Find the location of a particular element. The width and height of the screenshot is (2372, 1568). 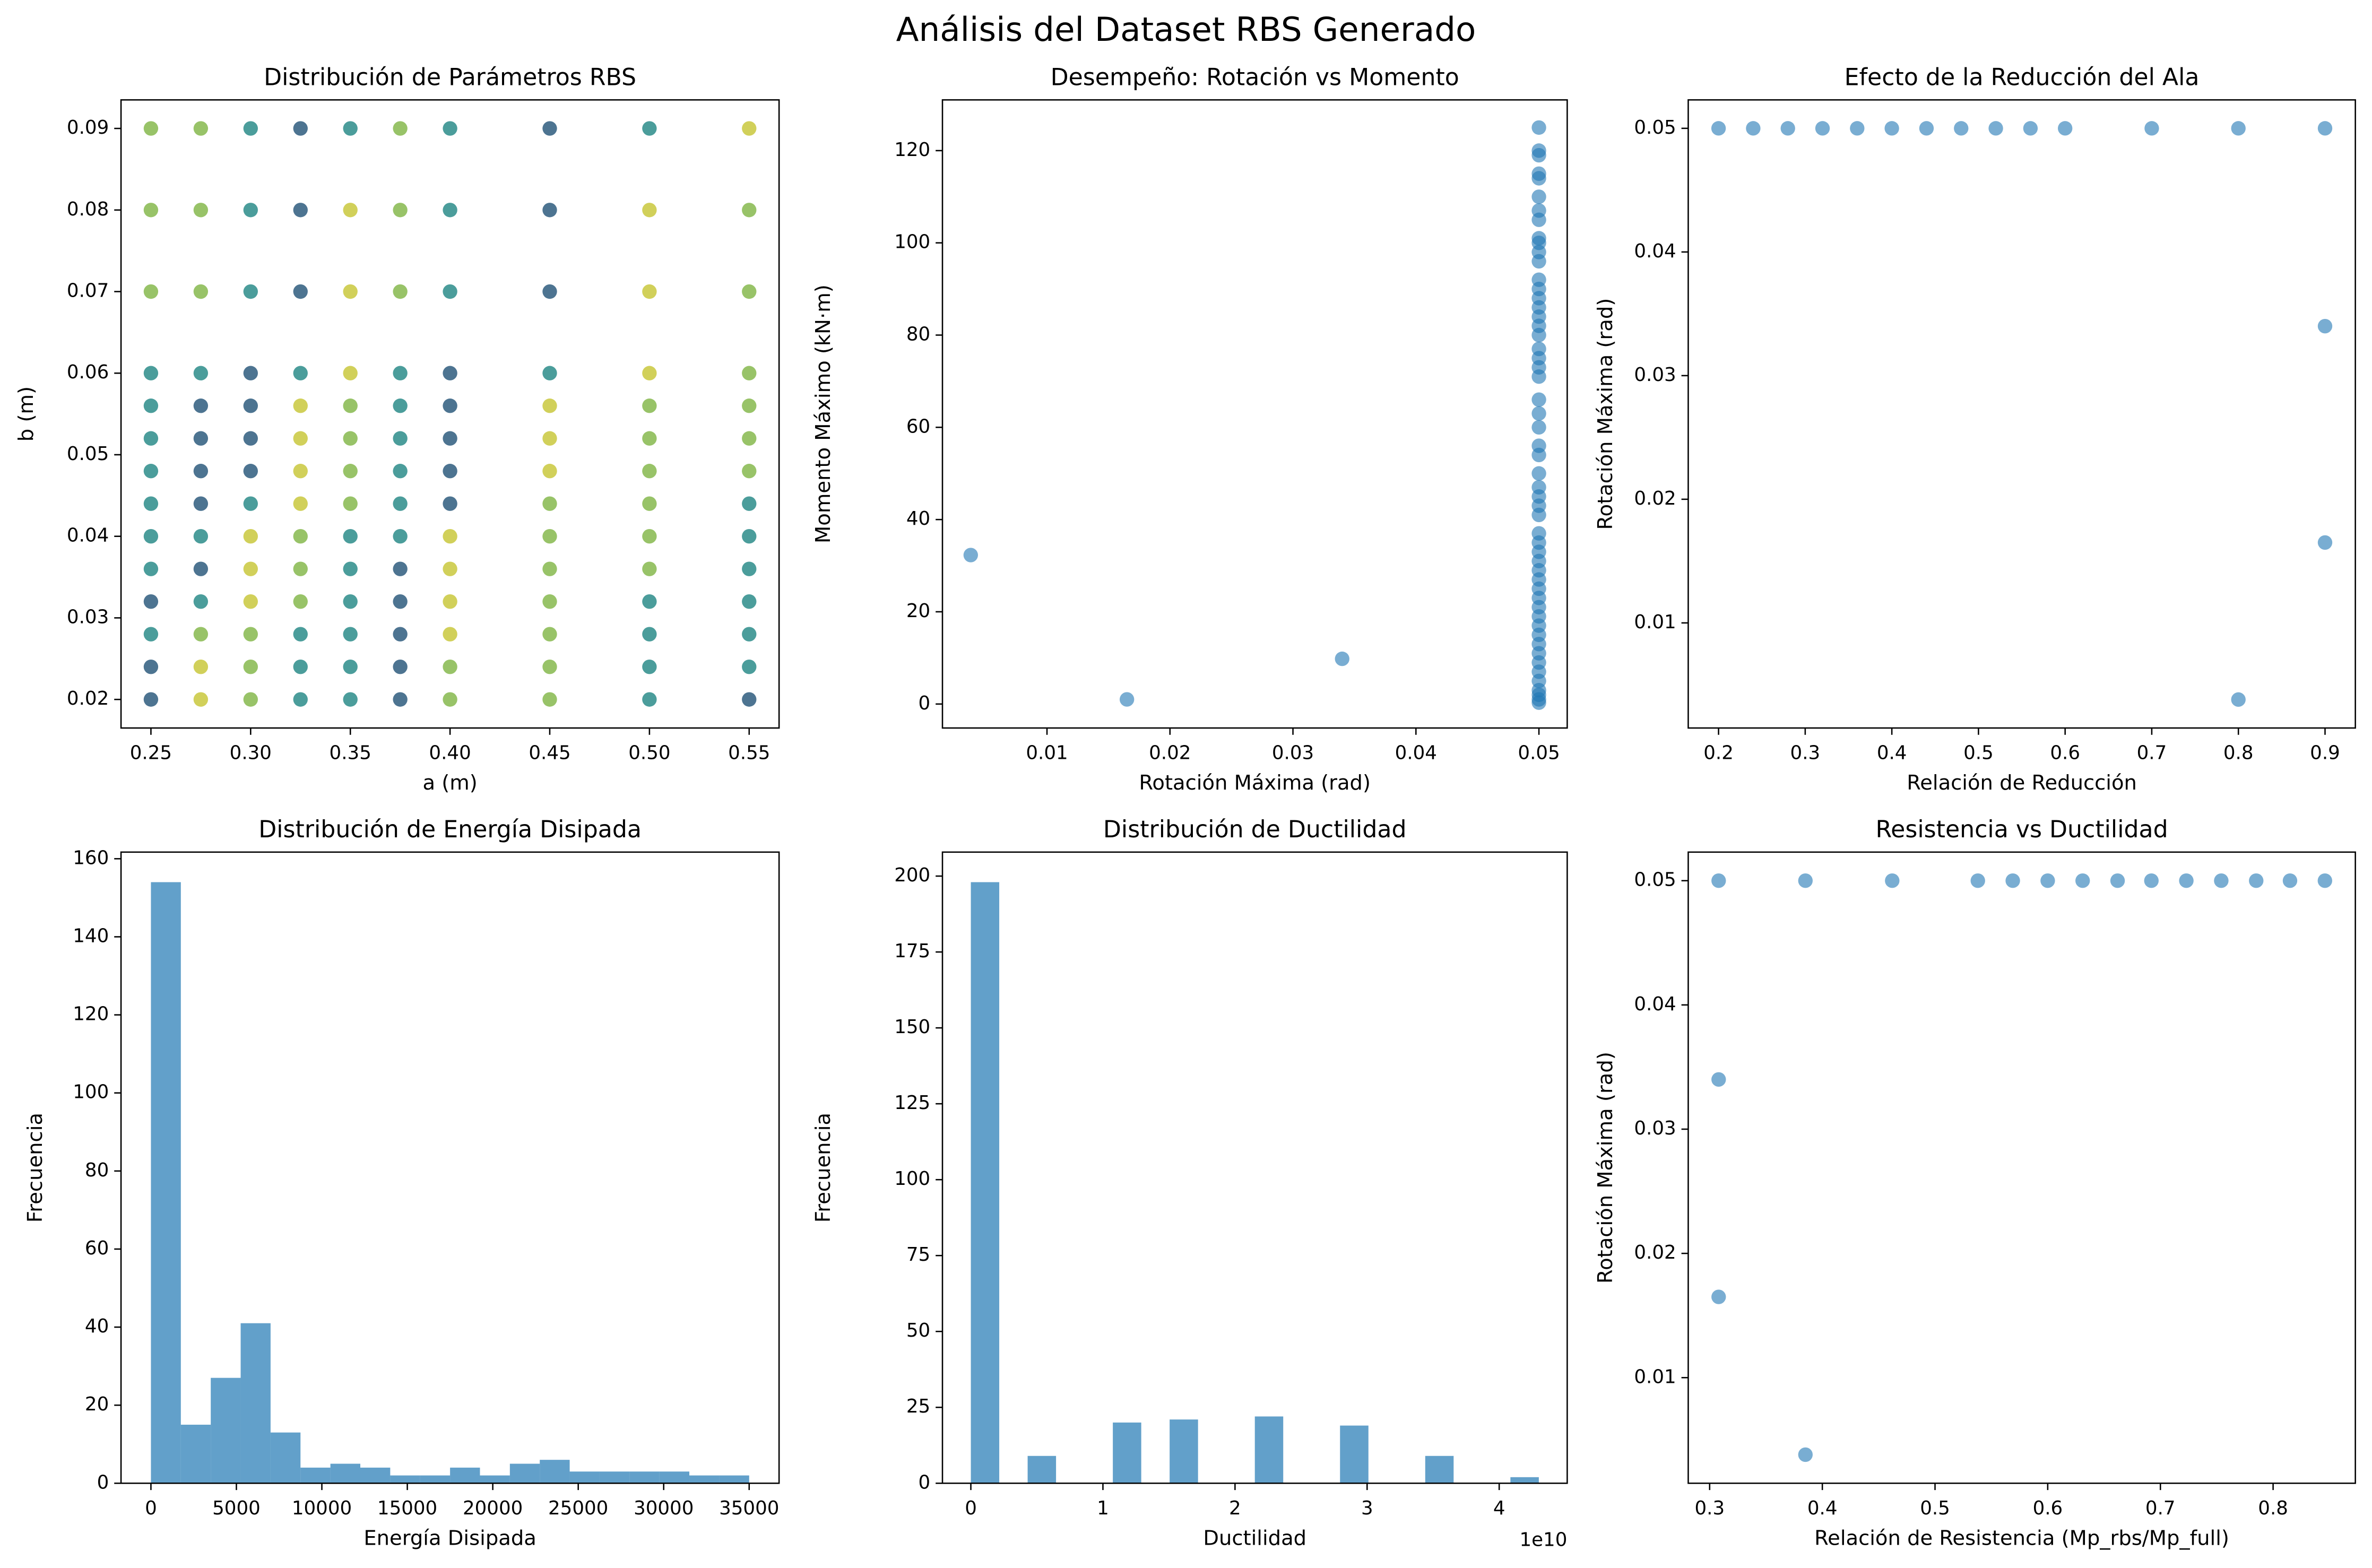

figure-title: Análisis del Dataset RBS Generado is located at coordinates (1186, 29).